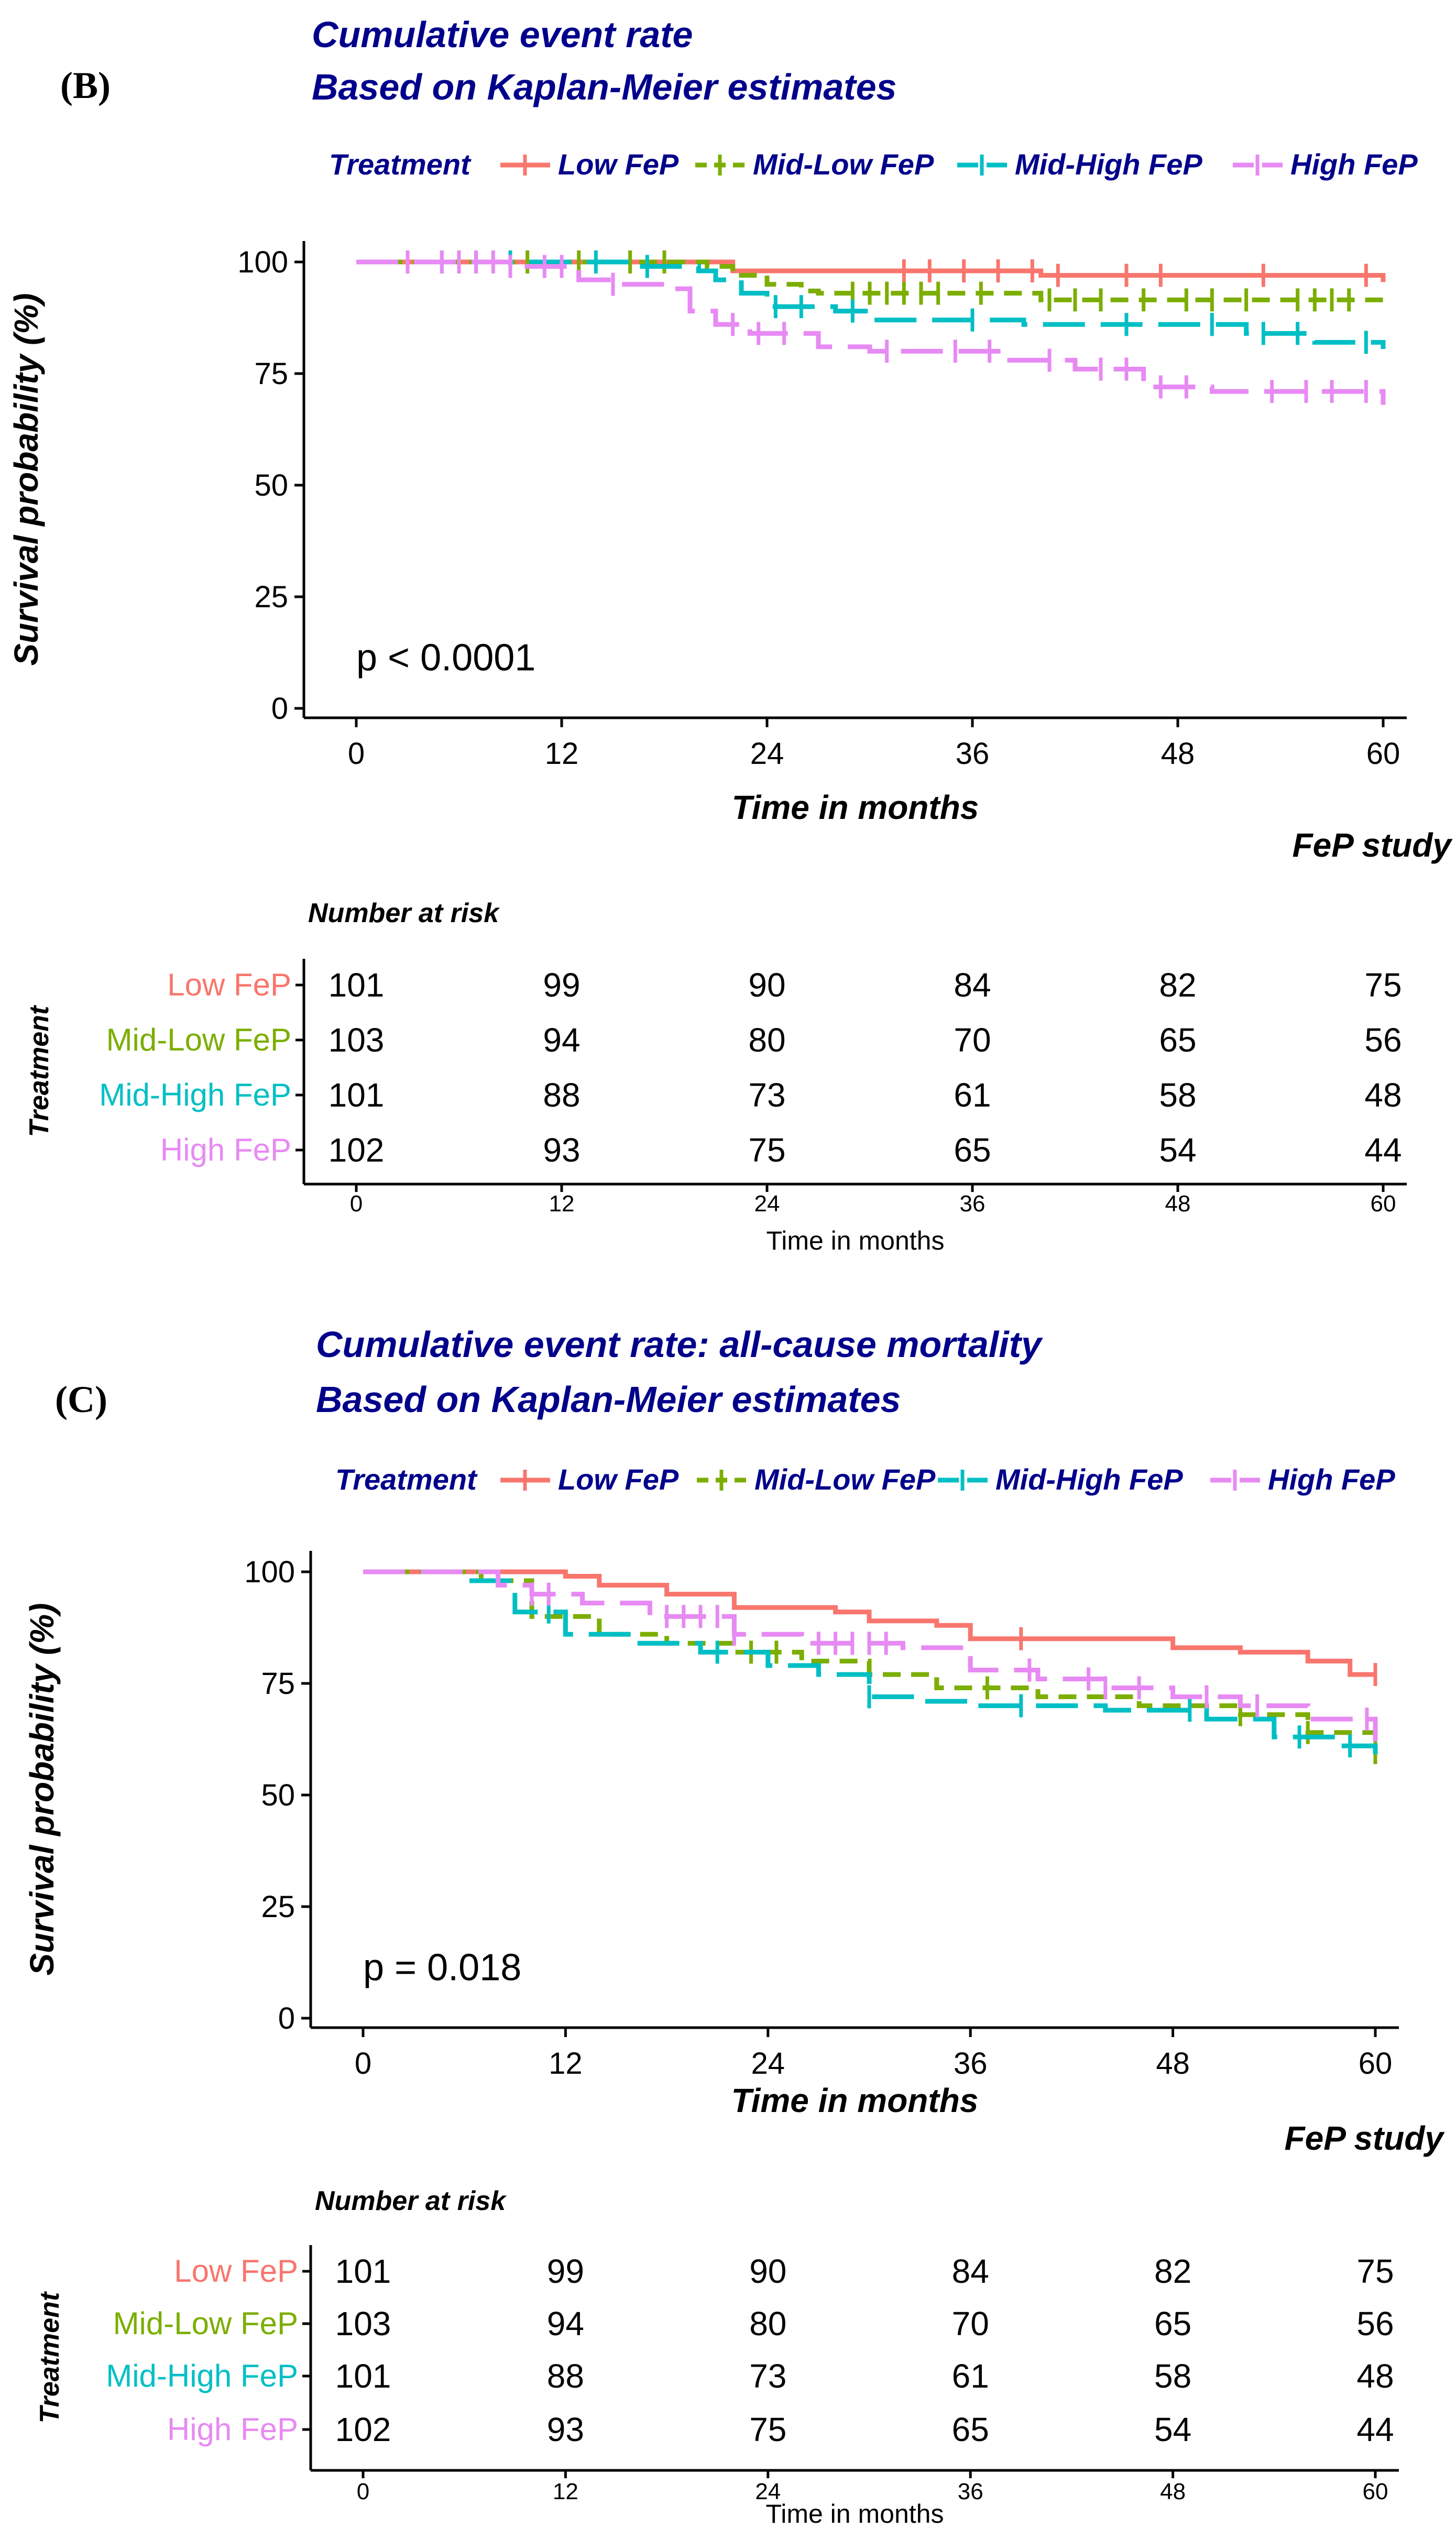  I want to click on y-tick-label: 0, so click(279, 709).